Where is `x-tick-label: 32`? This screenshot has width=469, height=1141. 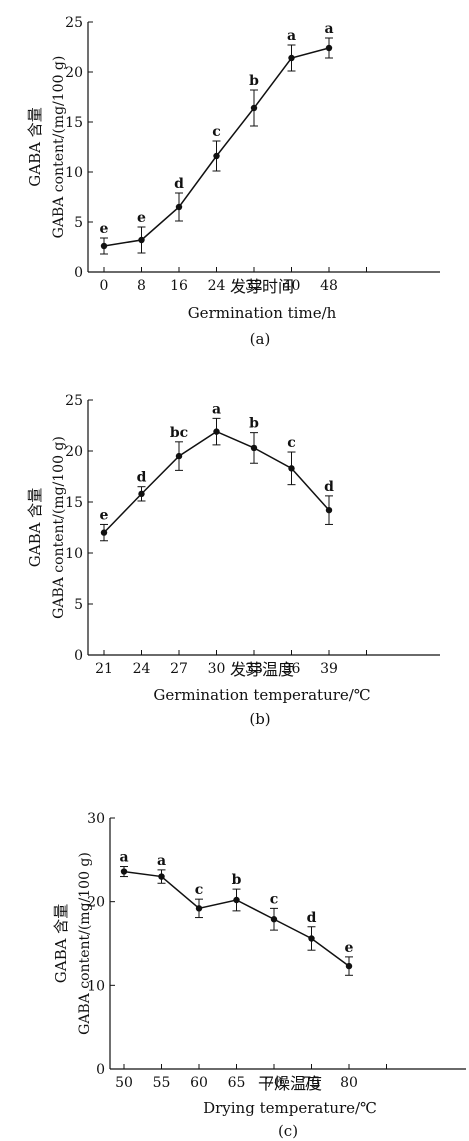 x-tick-label: 32 is located at coordinates (254, 286).